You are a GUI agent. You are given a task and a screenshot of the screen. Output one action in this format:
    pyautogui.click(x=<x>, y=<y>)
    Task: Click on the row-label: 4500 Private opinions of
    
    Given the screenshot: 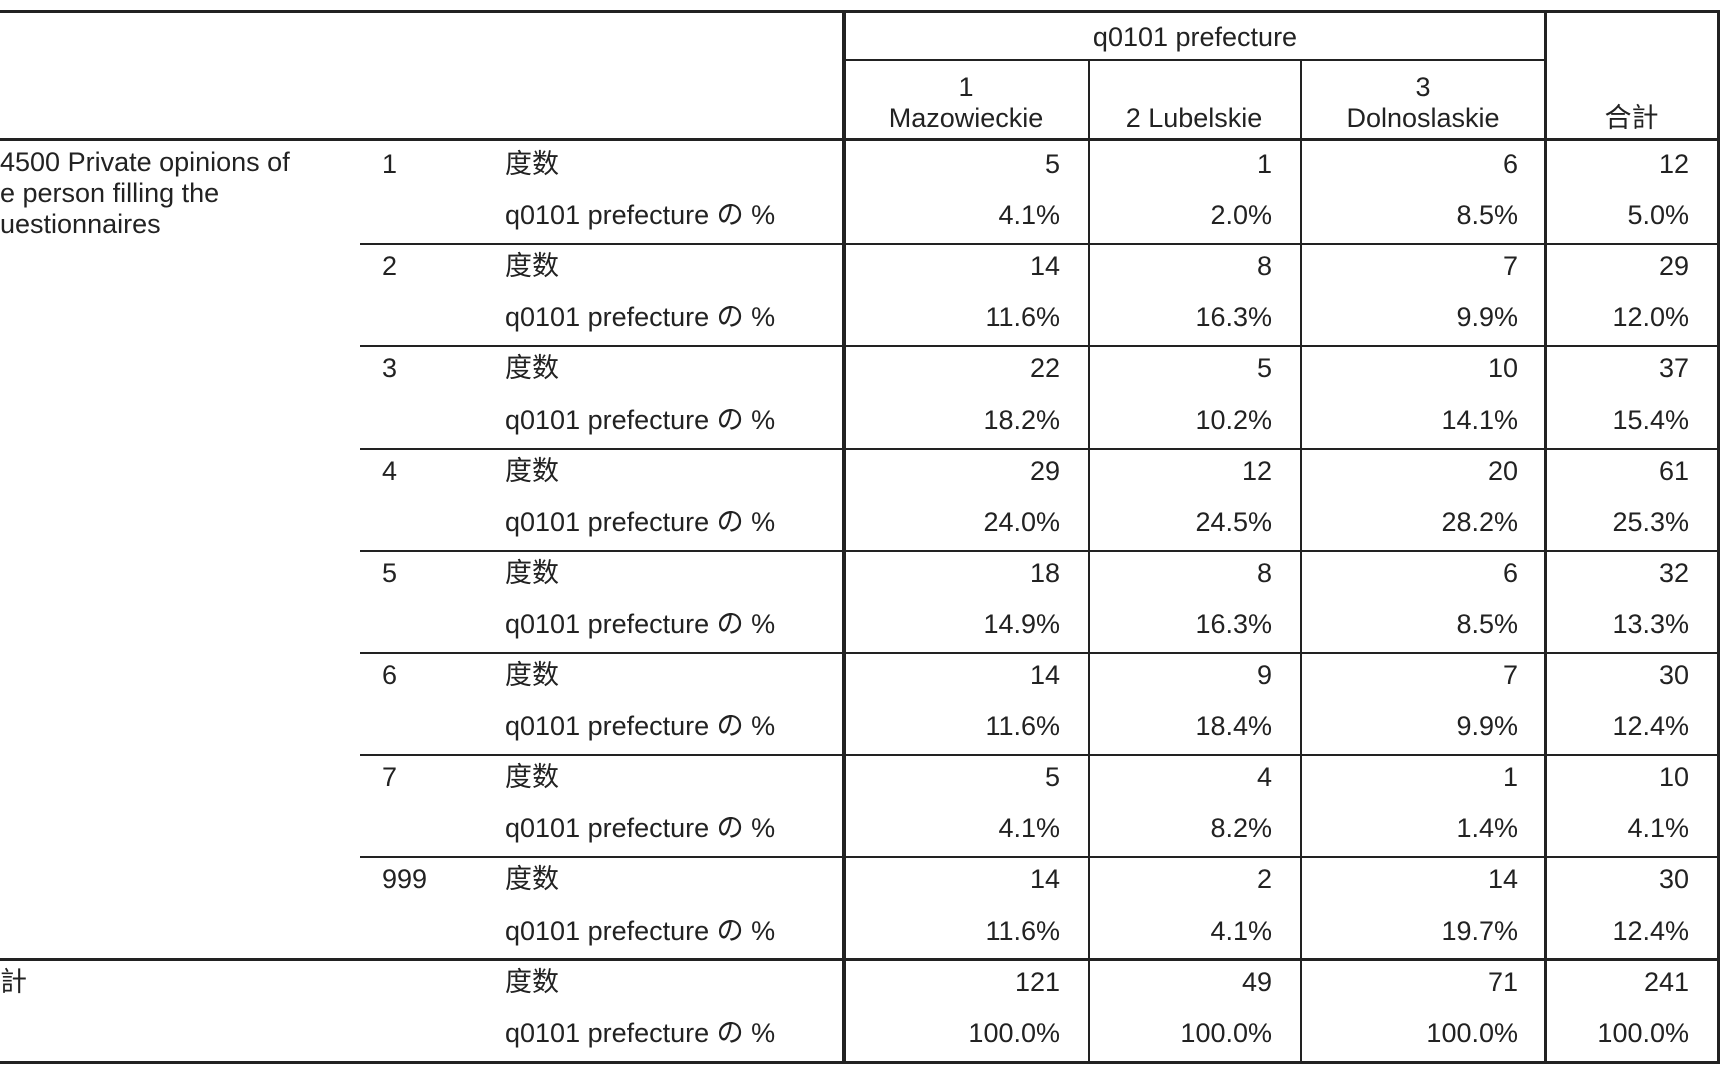 What is the action you would take?
    pyautogui.click(x=145, y=162)
    